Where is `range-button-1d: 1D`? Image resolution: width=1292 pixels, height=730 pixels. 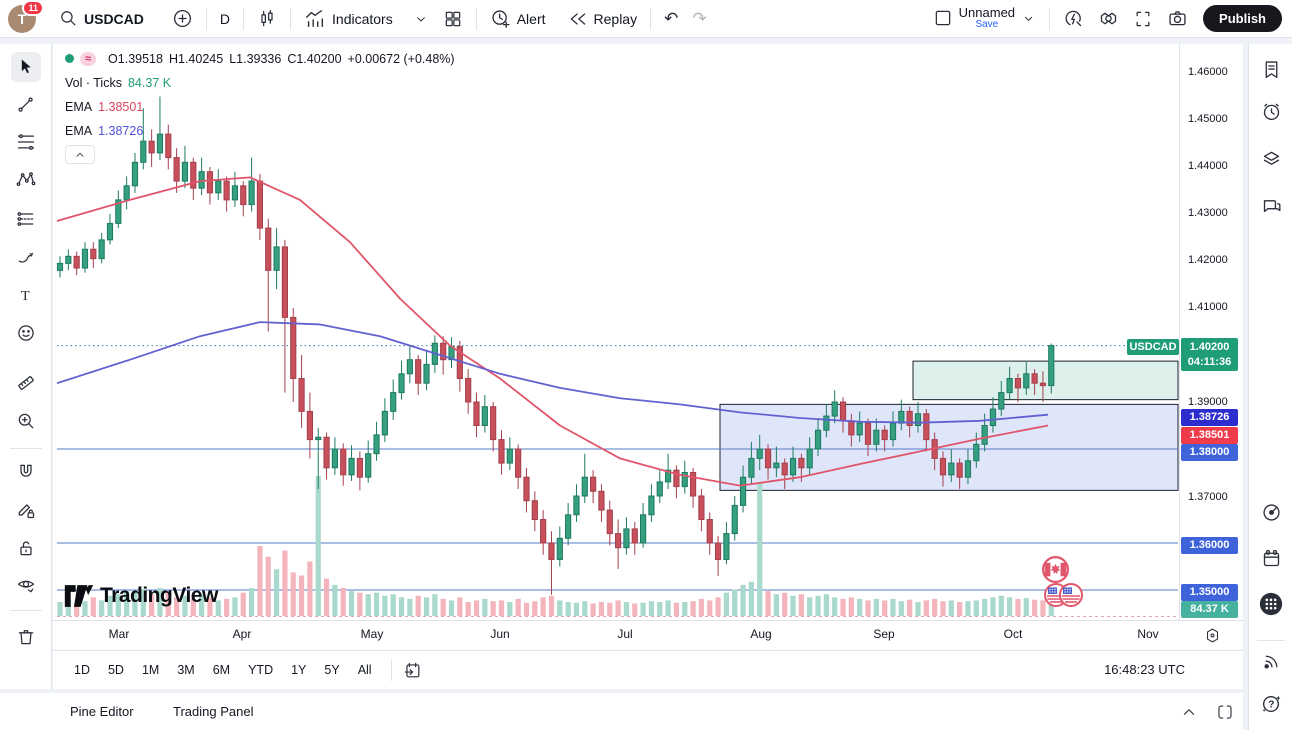
range-button-1d: 1D is located at coordinates (82, 670).